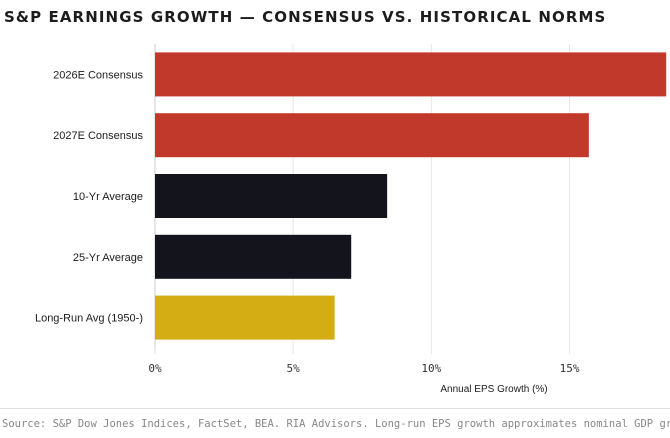  What do you see at coordinates (108, 197) in the screenshot?
I see `category-label: 10-Yr Average` at bounding box center [108, 197].